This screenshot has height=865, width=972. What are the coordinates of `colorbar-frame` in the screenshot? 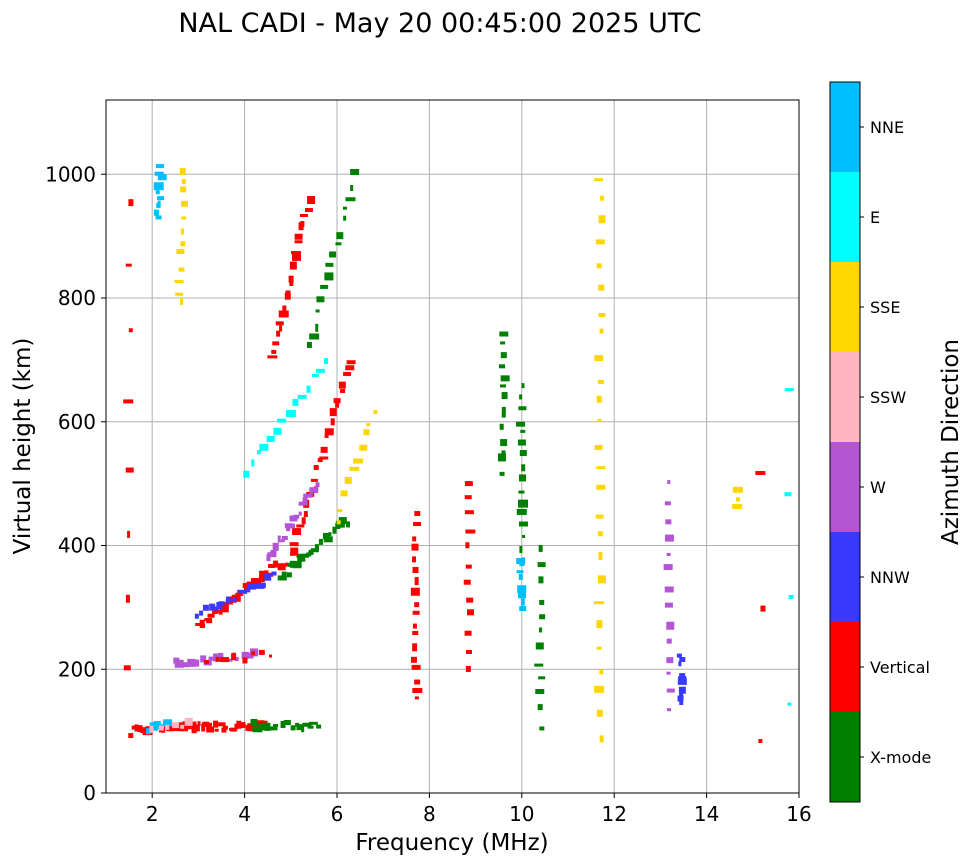 It's located at (845, 442).